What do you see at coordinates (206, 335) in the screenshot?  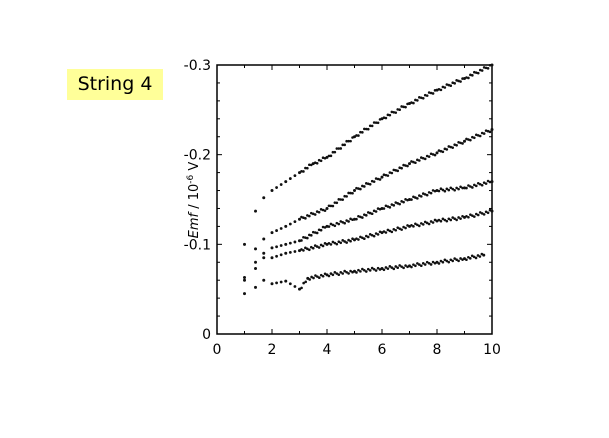 I see `y-tick-label: 0` at bounding box center [206, 335].